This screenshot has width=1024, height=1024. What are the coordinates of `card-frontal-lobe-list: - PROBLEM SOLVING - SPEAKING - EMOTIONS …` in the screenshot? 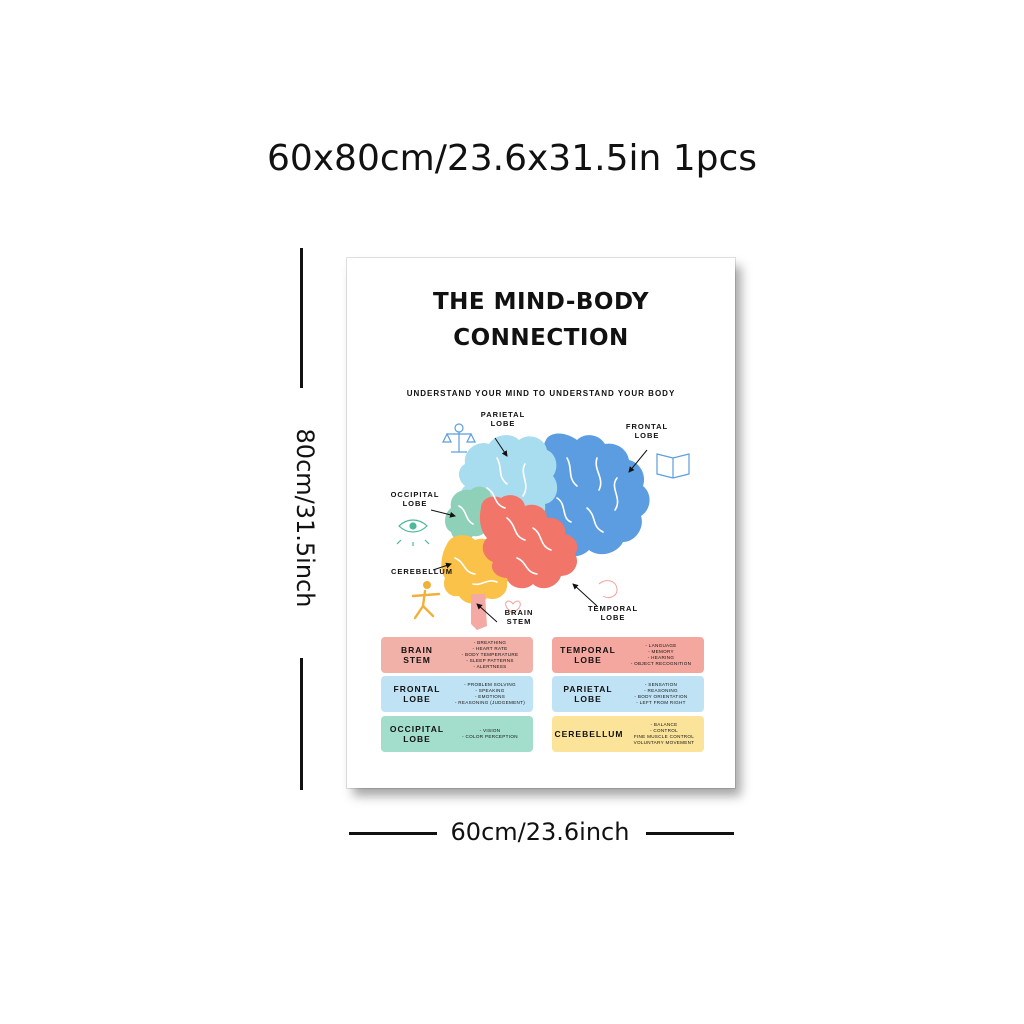 It's located at (490, 694).